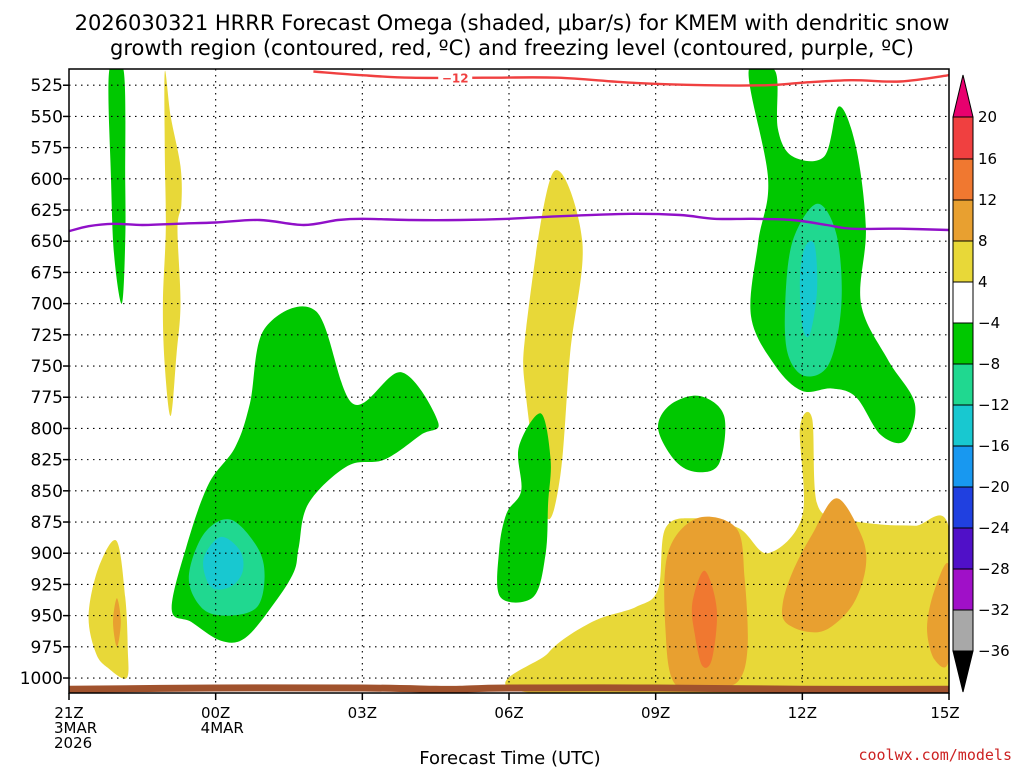 The height and width of the screenshot is (768, 1024). What do you see at coordinates (989, 323) in the screenshot?
I see `colorbar-label-5: −4` at bounding box center [989, 323].